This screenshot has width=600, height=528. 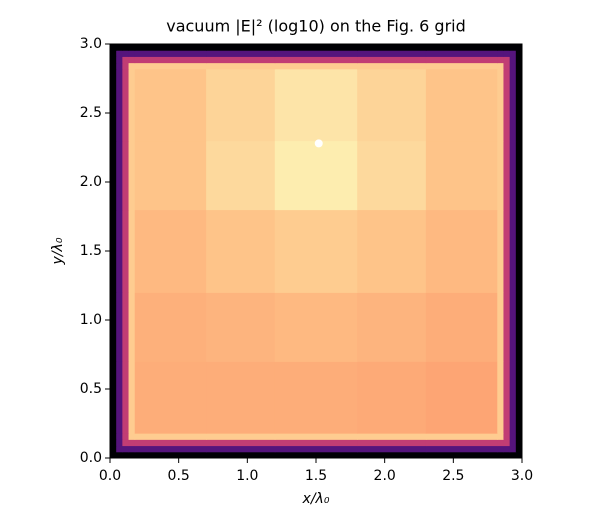 What do you see at coordinates (91, 182) in the screenshot?
I see `y-tick-label: 2.0` at bounding box center [91, 182].